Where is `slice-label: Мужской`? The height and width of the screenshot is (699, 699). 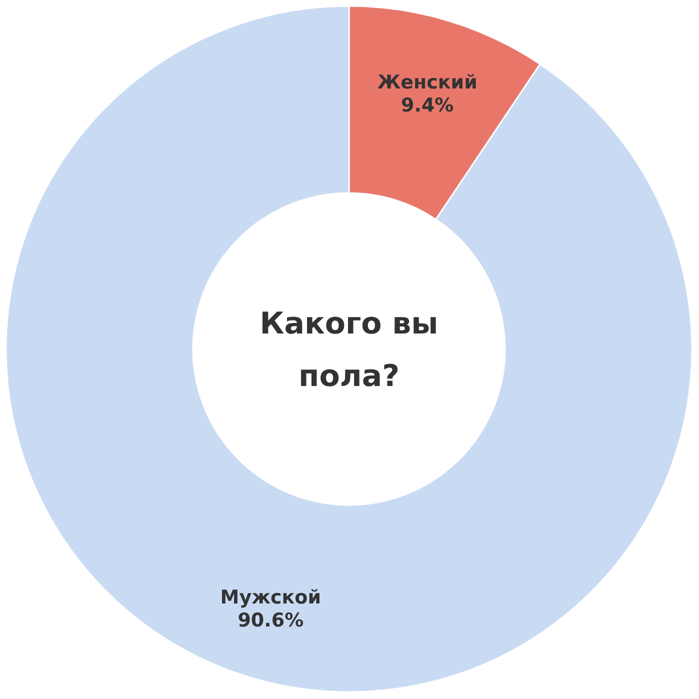 slice-label: Мужской is located at coordinates (271, 597).